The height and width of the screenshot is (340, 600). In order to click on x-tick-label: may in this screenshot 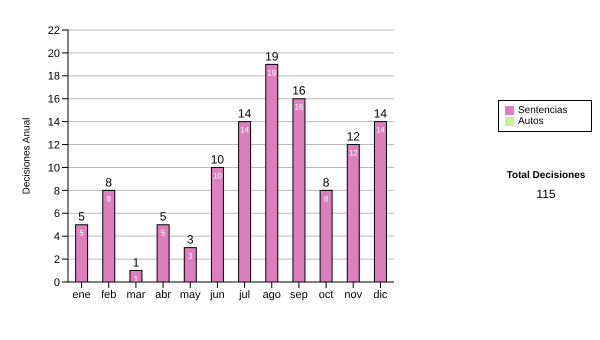, I will do `click(191, 294)`.